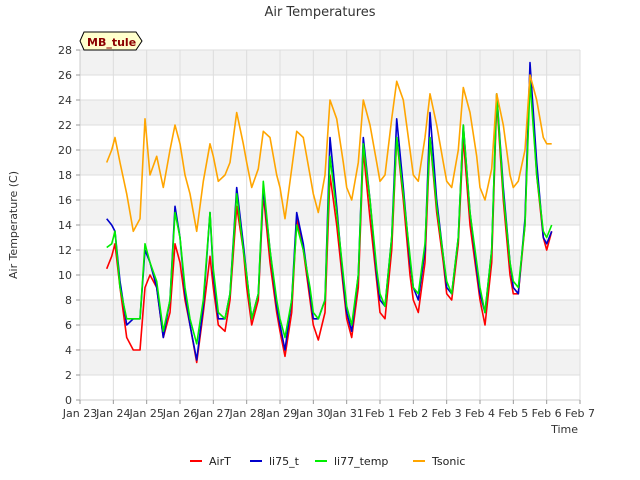 The width and height of the screenshot is (640, 480). I want to click on x-tick-label: Feb 5, so click(513, 413).